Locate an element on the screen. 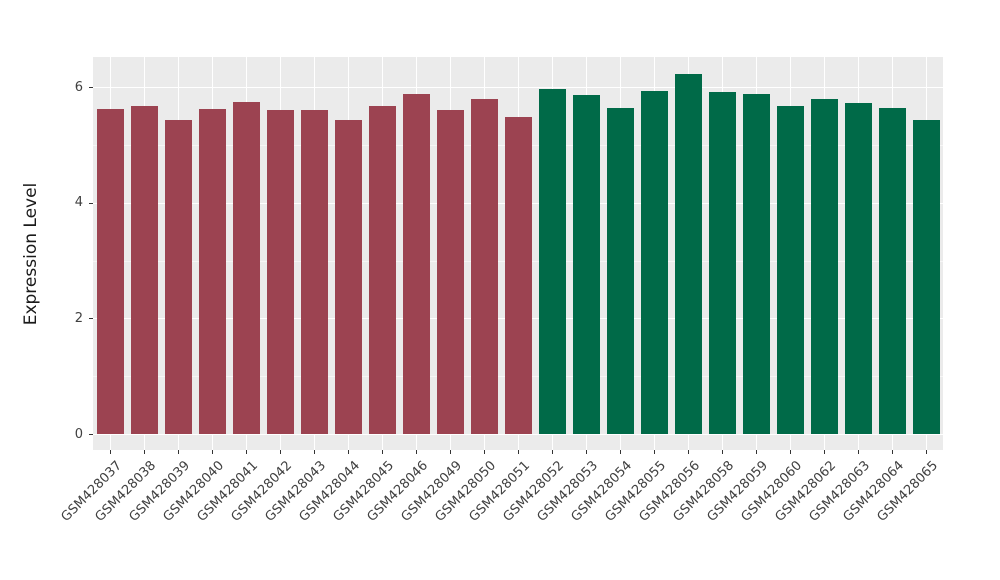 Image resolution: width=1000 pixels, height=580 pixels. bar-GSM428059 is located at coordinates (756, 264).